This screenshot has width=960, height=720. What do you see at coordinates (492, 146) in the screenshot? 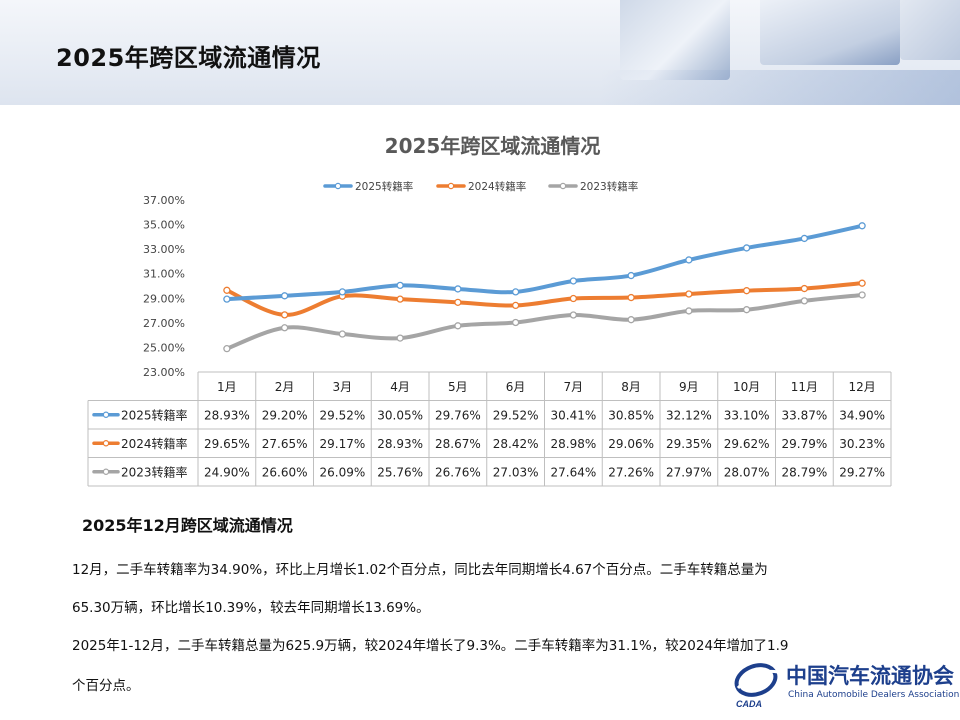
I see `chart-title: 2025年跨区域流通情况` at bounding box center [492, 146].